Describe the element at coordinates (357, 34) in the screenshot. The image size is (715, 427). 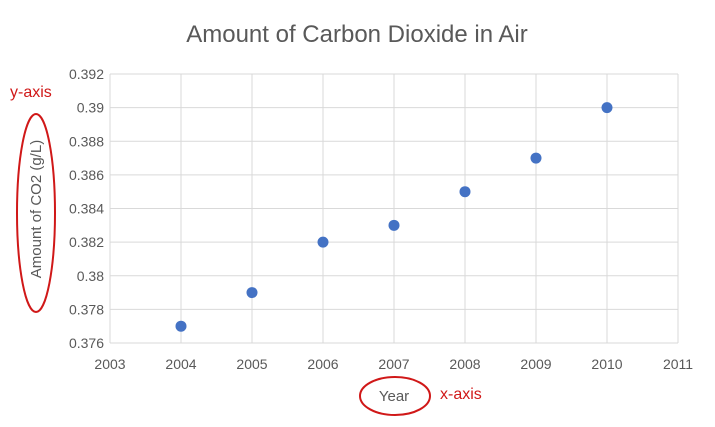
I see `chart-title: Amount of Carbon Dioxide in Air` at that location.